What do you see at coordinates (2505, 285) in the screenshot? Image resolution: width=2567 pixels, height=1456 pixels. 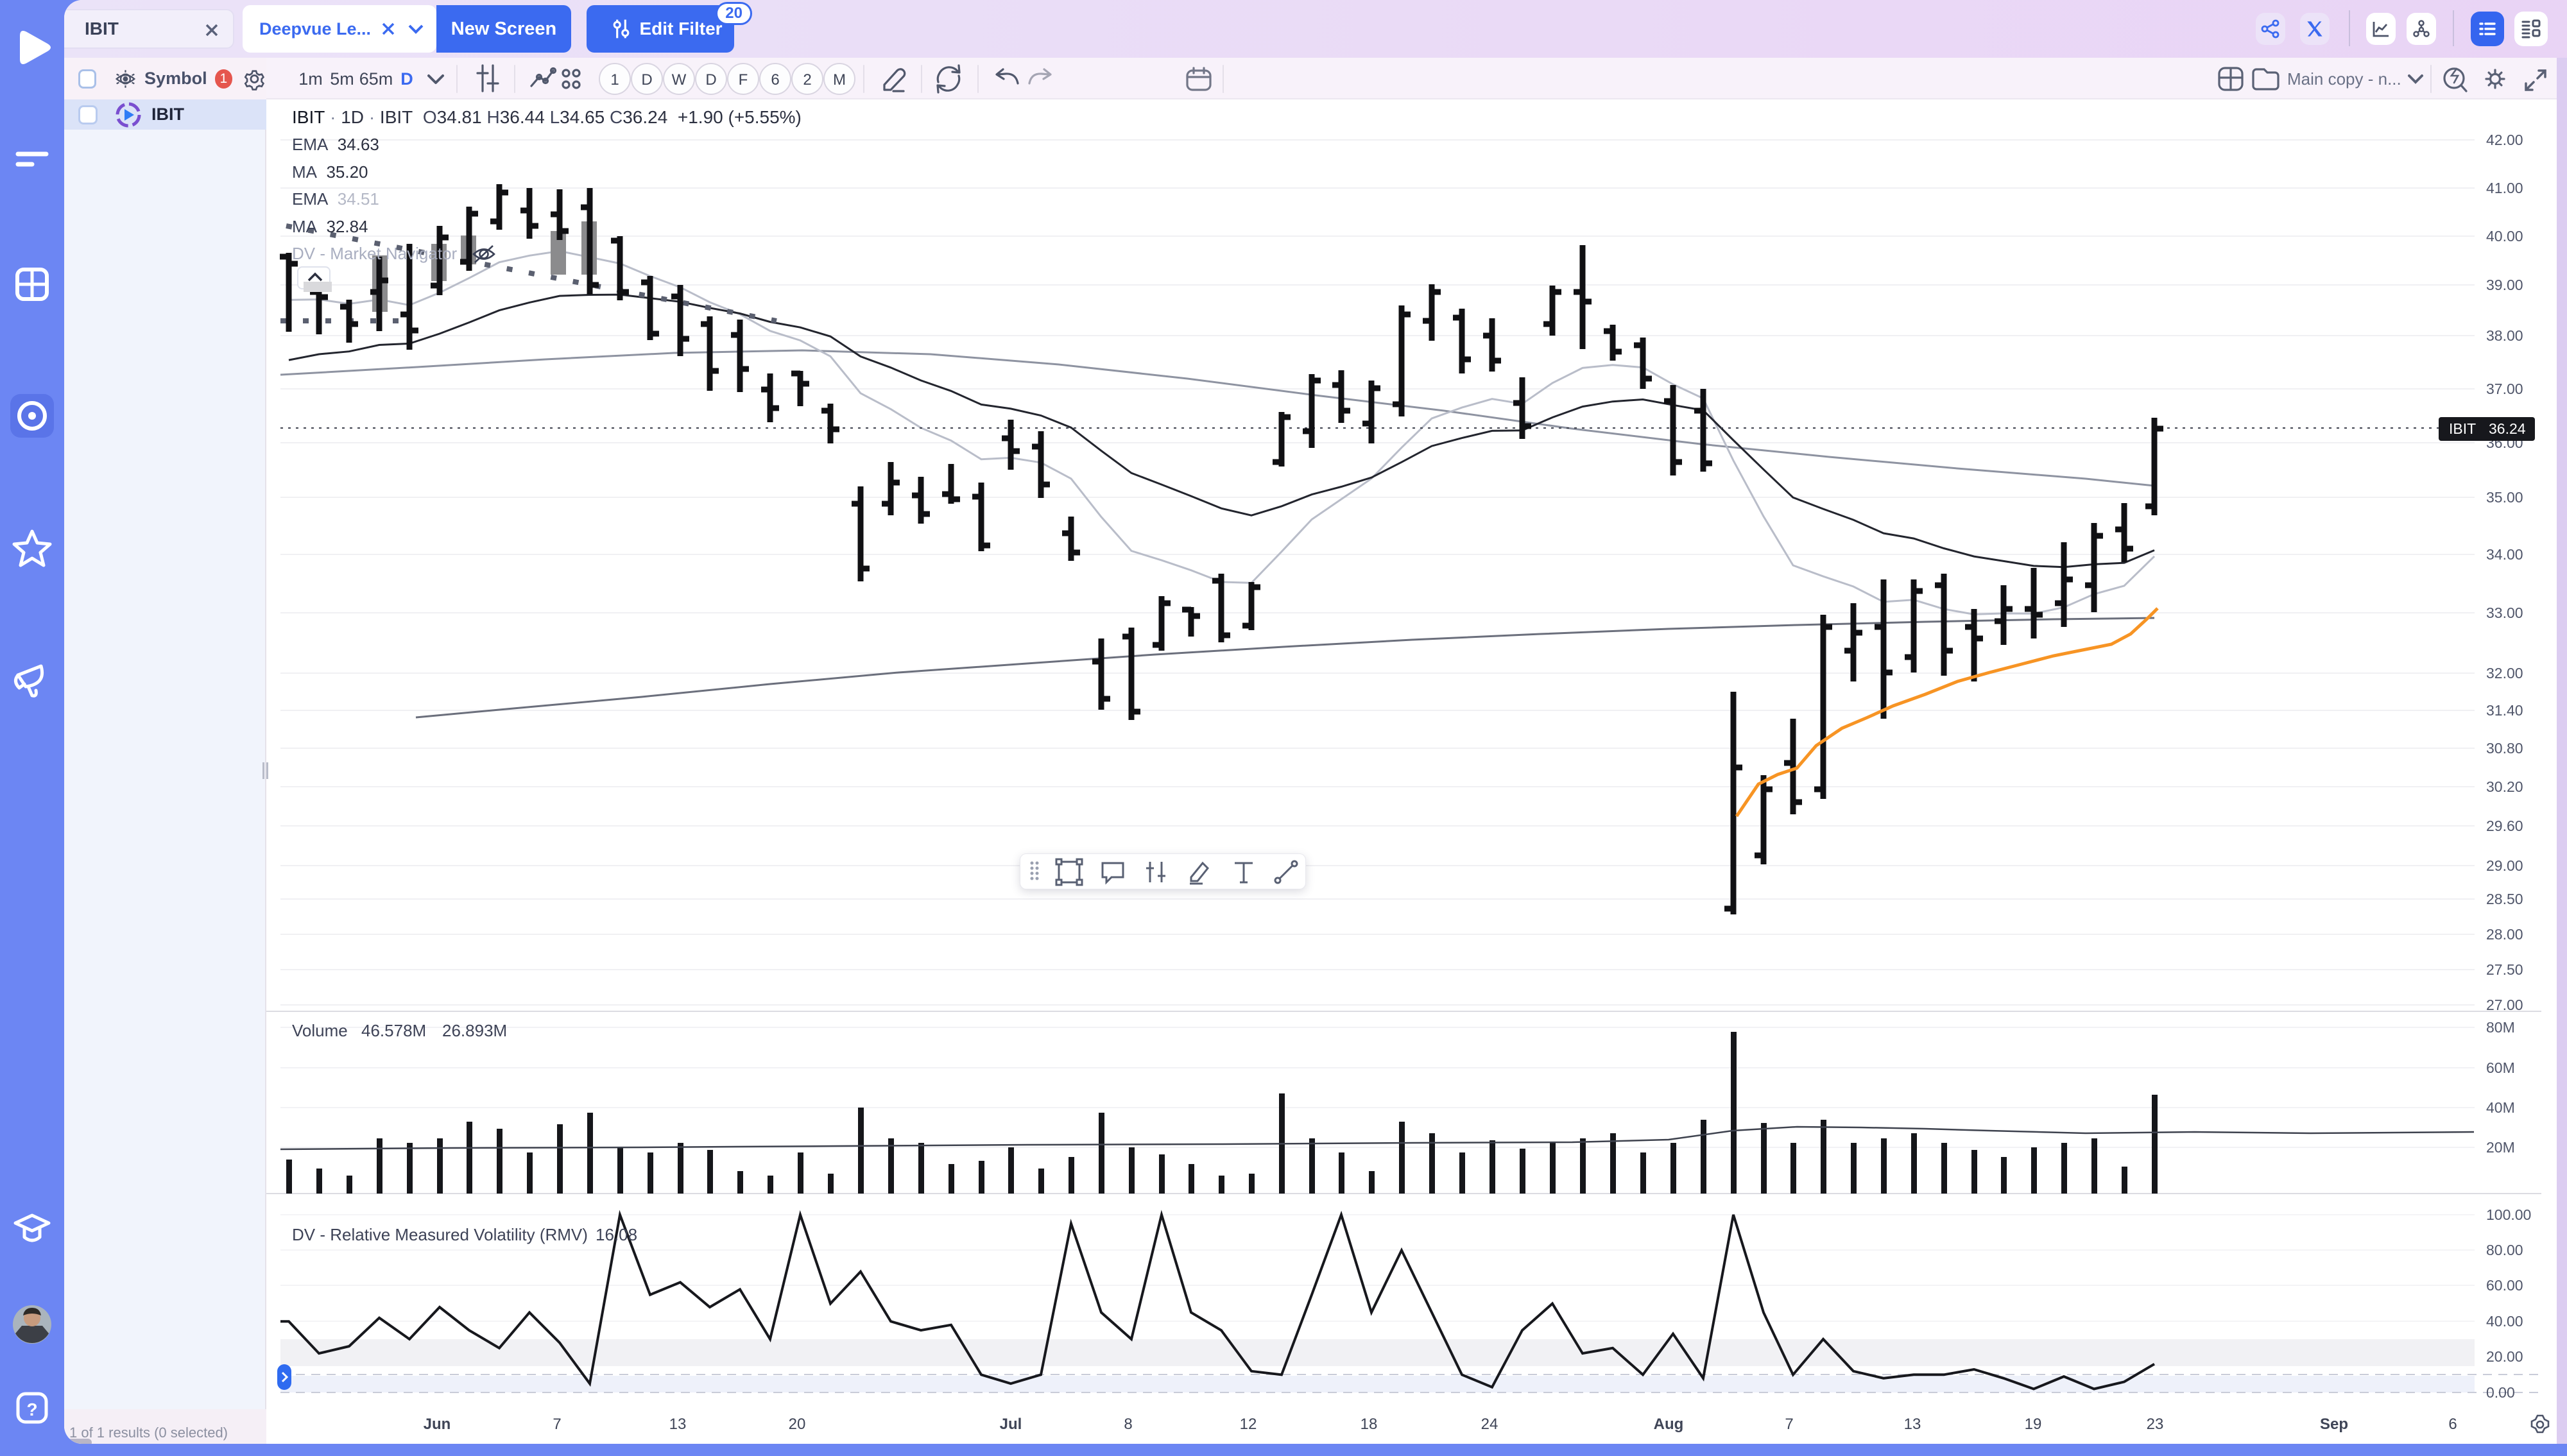 I see `svg-text: 39.00` at bounding box center [2505, 285].